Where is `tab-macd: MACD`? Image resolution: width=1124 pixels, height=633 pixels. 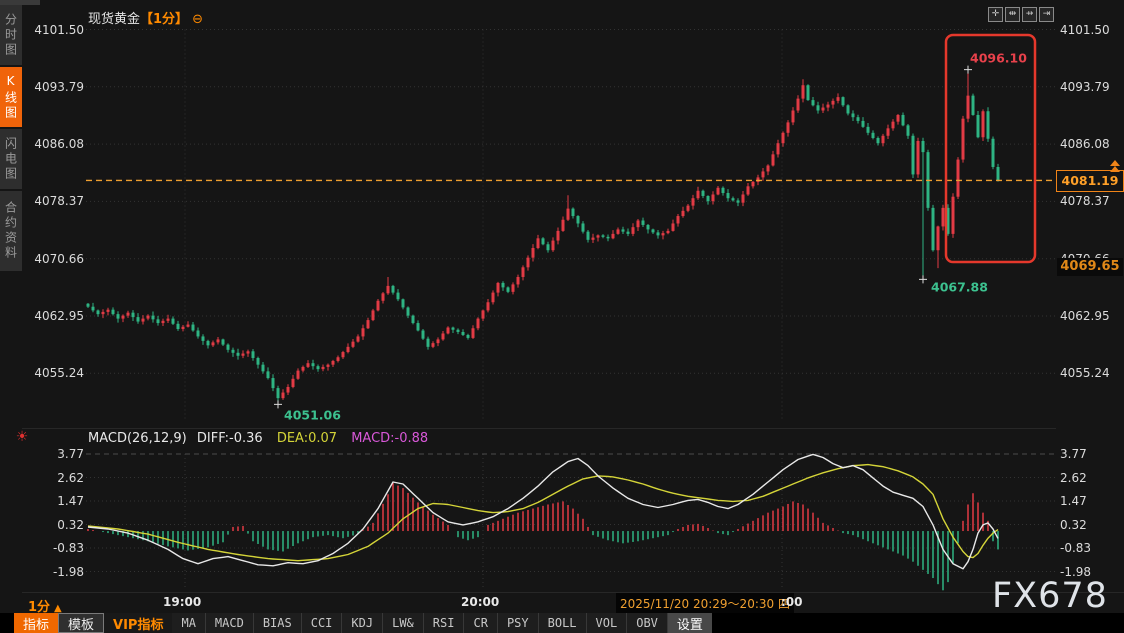
tab-macd: MACD is located at coordinates (229, 623).